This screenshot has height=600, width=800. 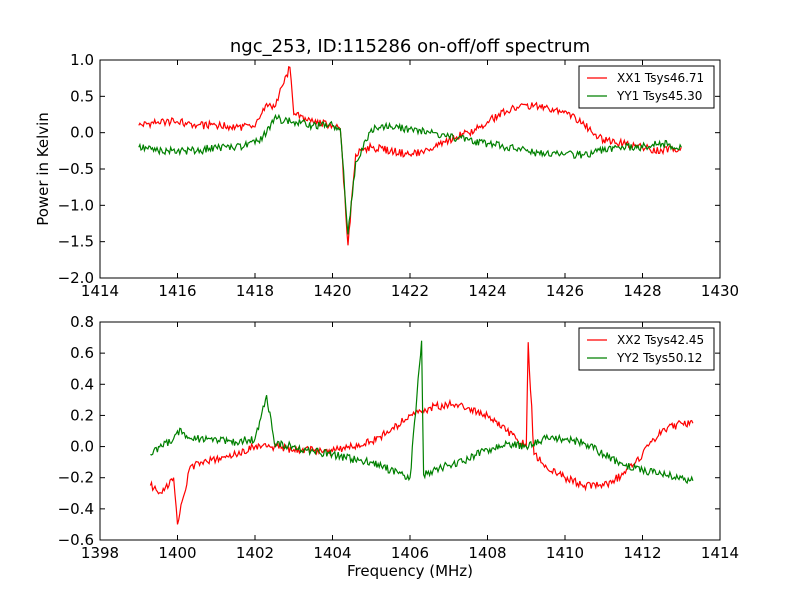 What do you see at coordinates (660, 78) in the screenshot?
I see `legend-label-1: XX1 Tsys46.71` at bounding box center [660, 78].